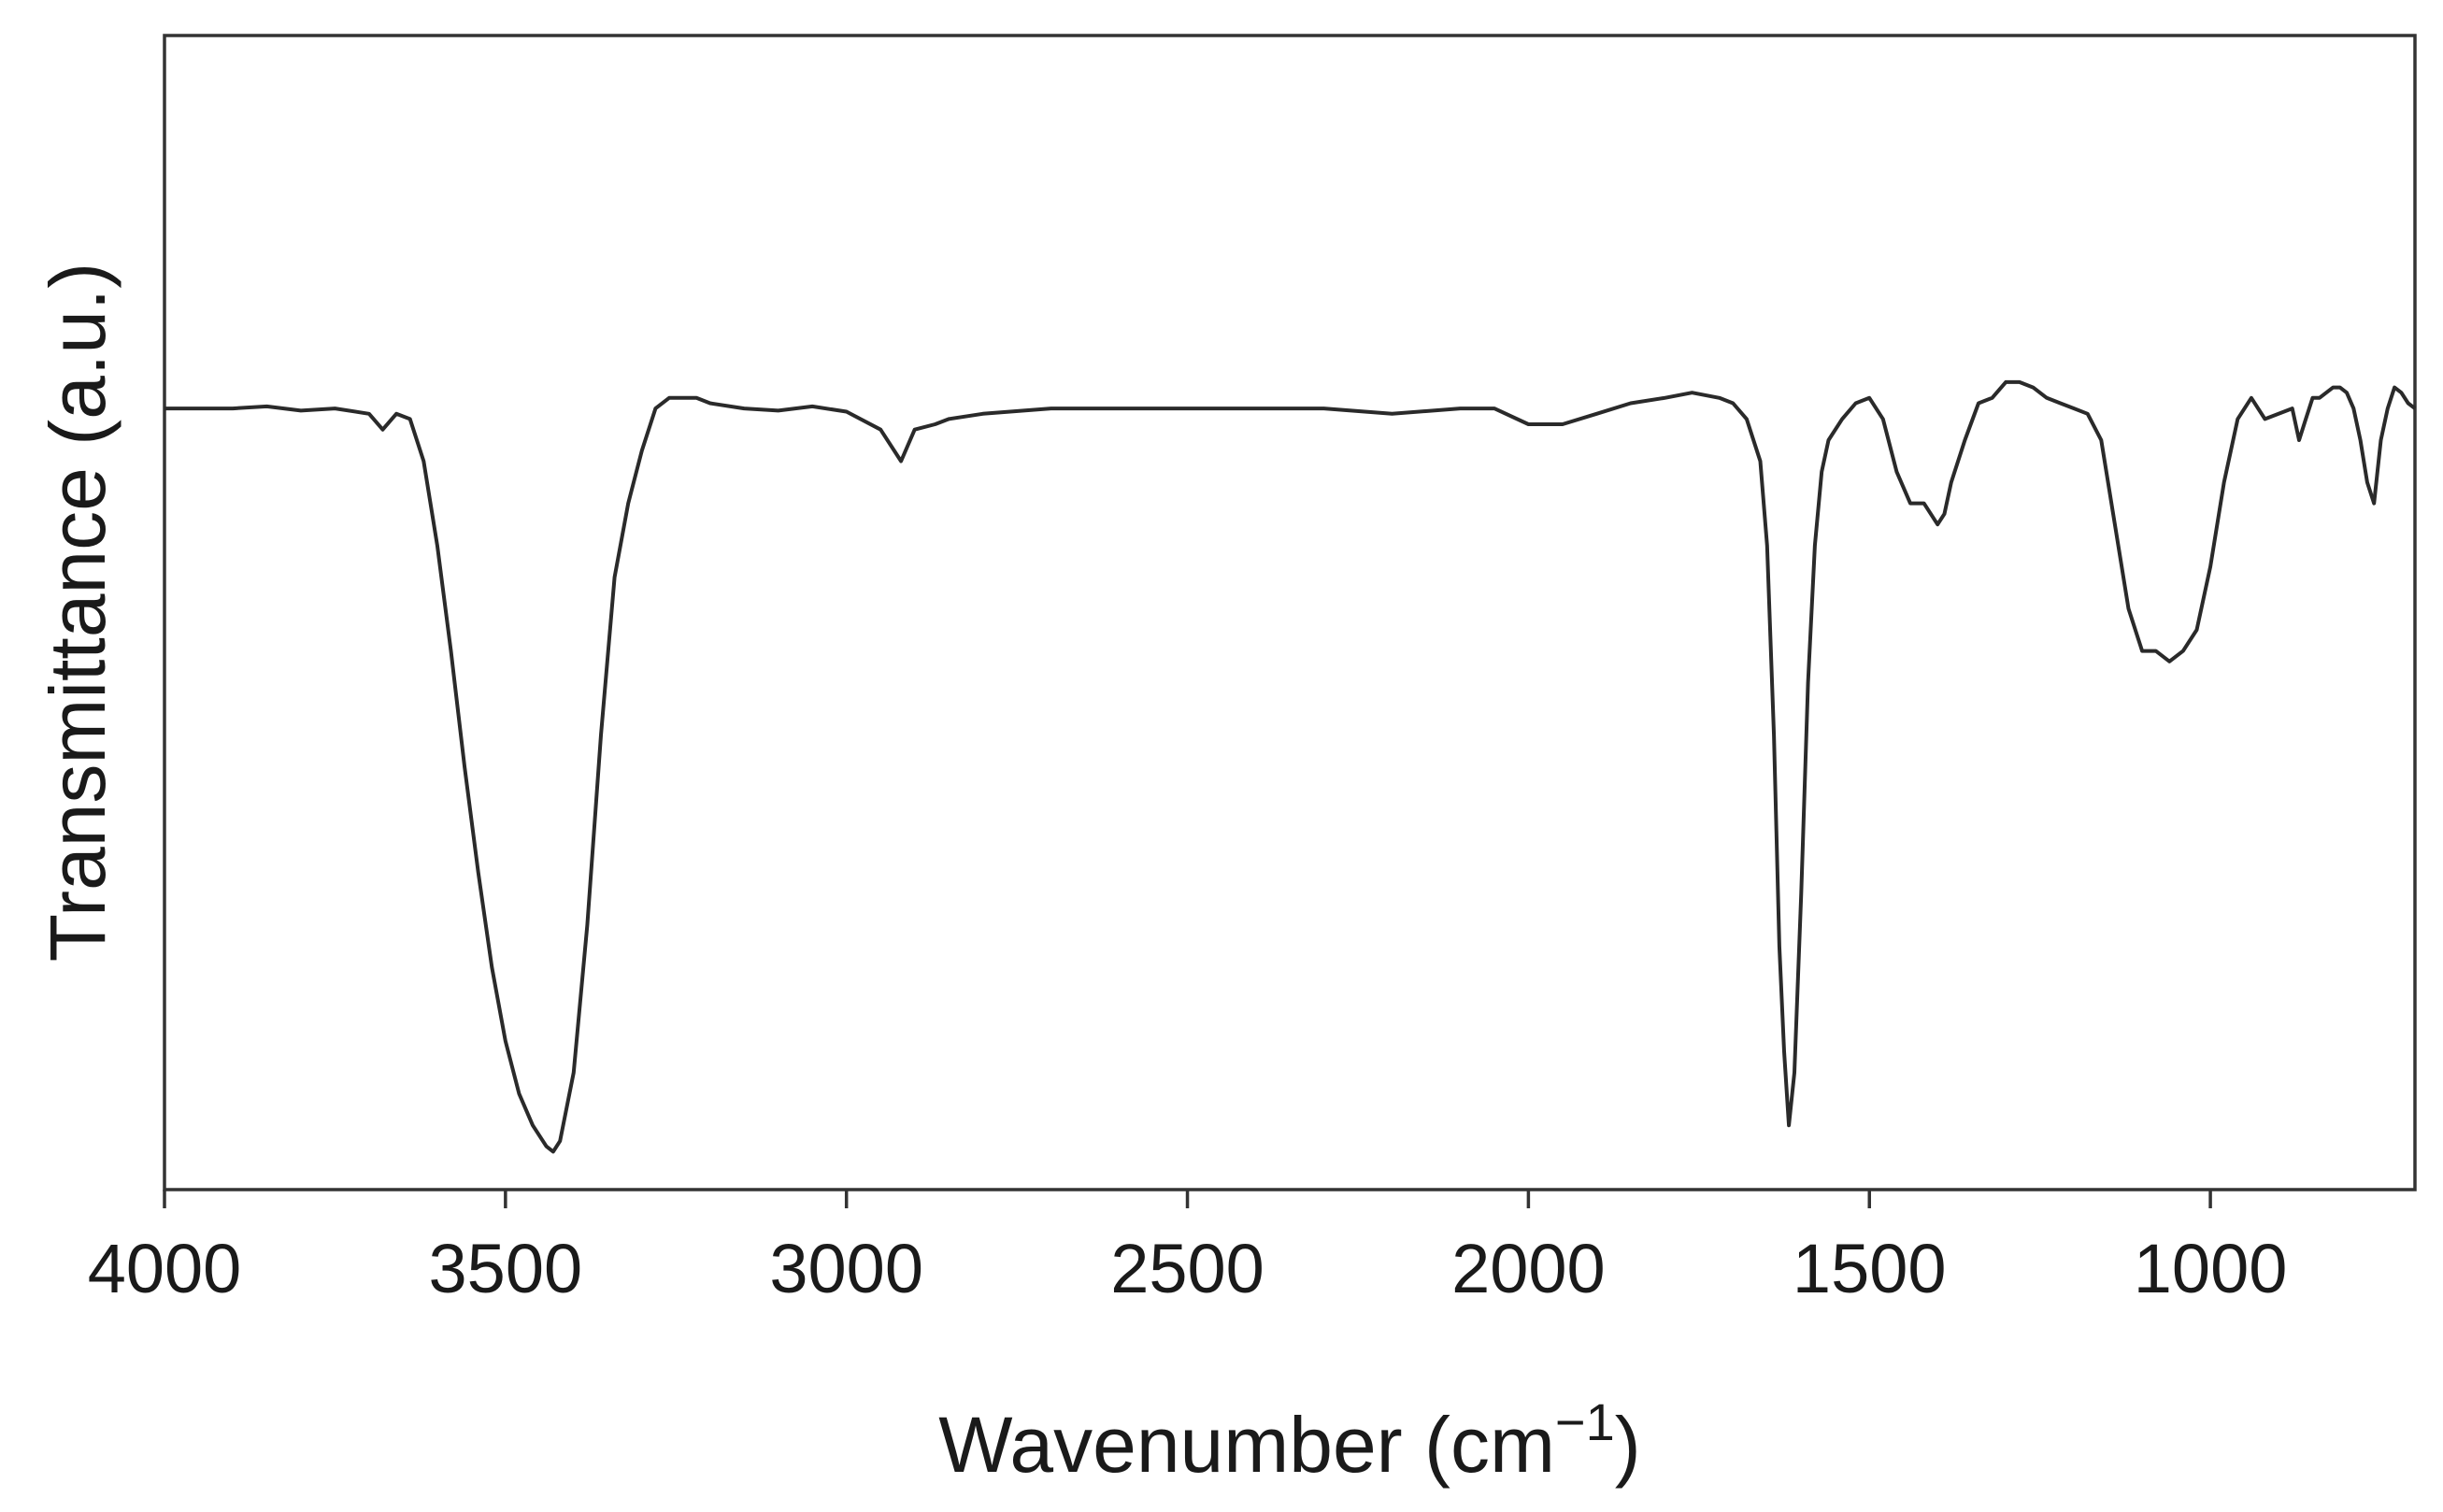  I want to click on x-tick-label-1500: 1500, so click(1870, 1268).